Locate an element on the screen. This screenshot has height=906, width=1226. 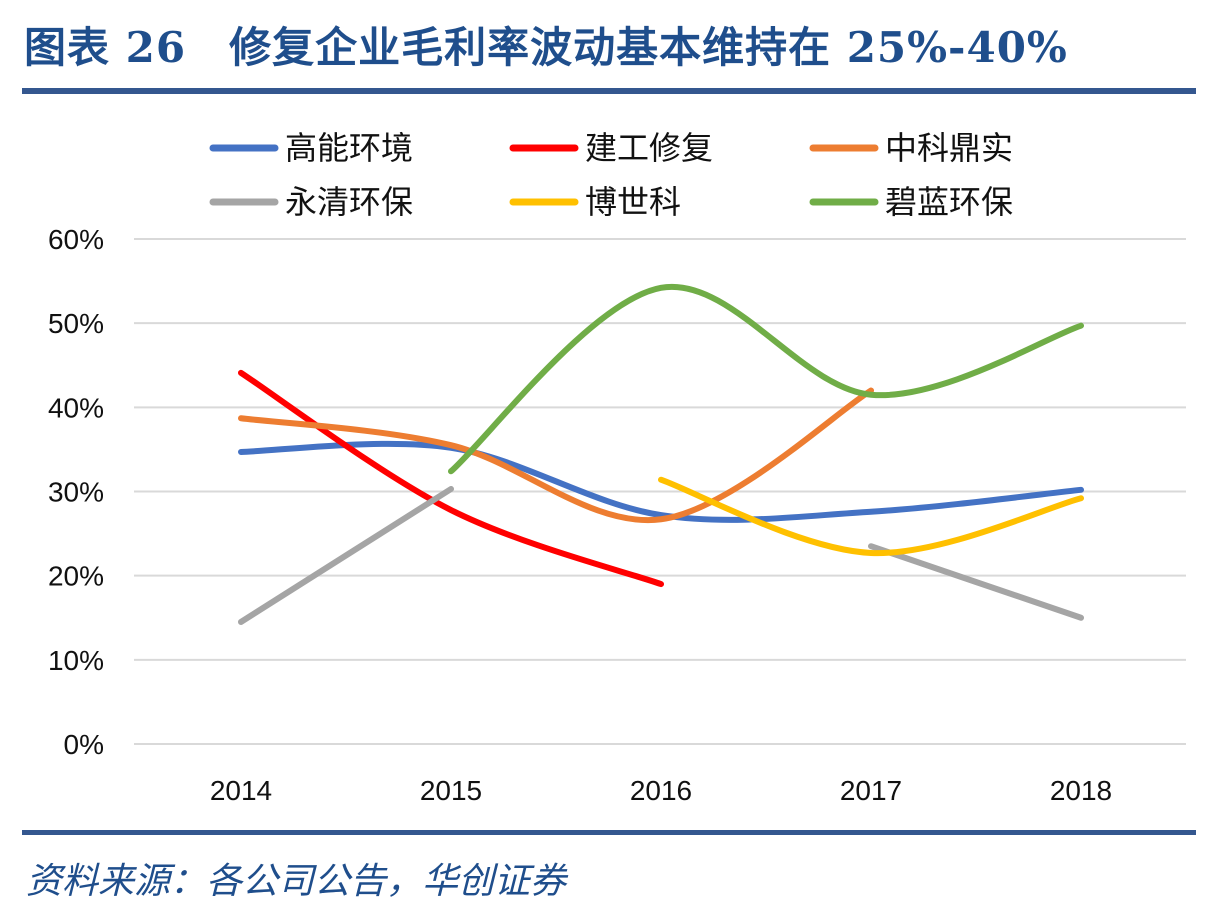
x-tick-label: 2015 is located at coordinates (451, 790).